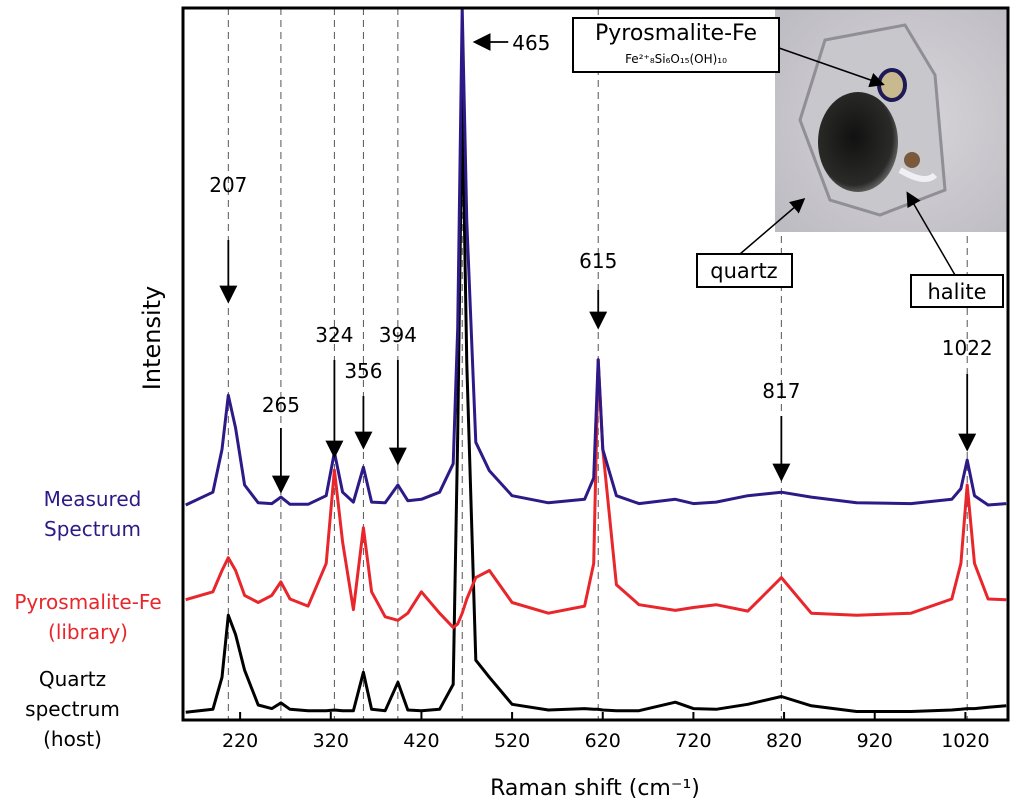 The image size is (1010, 809). I want to click on peak-label: 356, so click(363, 371).